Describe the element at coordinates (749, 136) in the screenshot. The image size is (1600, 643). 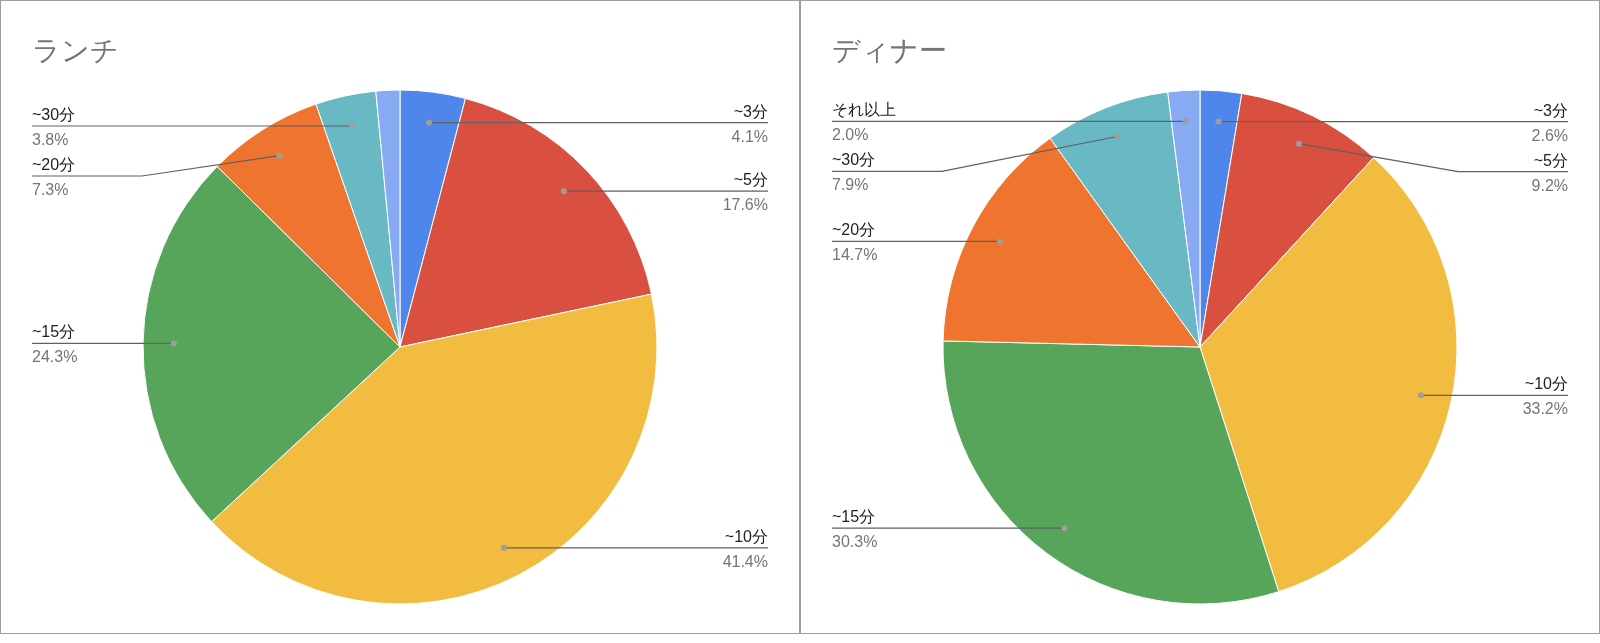
I see `data-label: 4.1%` at that location.